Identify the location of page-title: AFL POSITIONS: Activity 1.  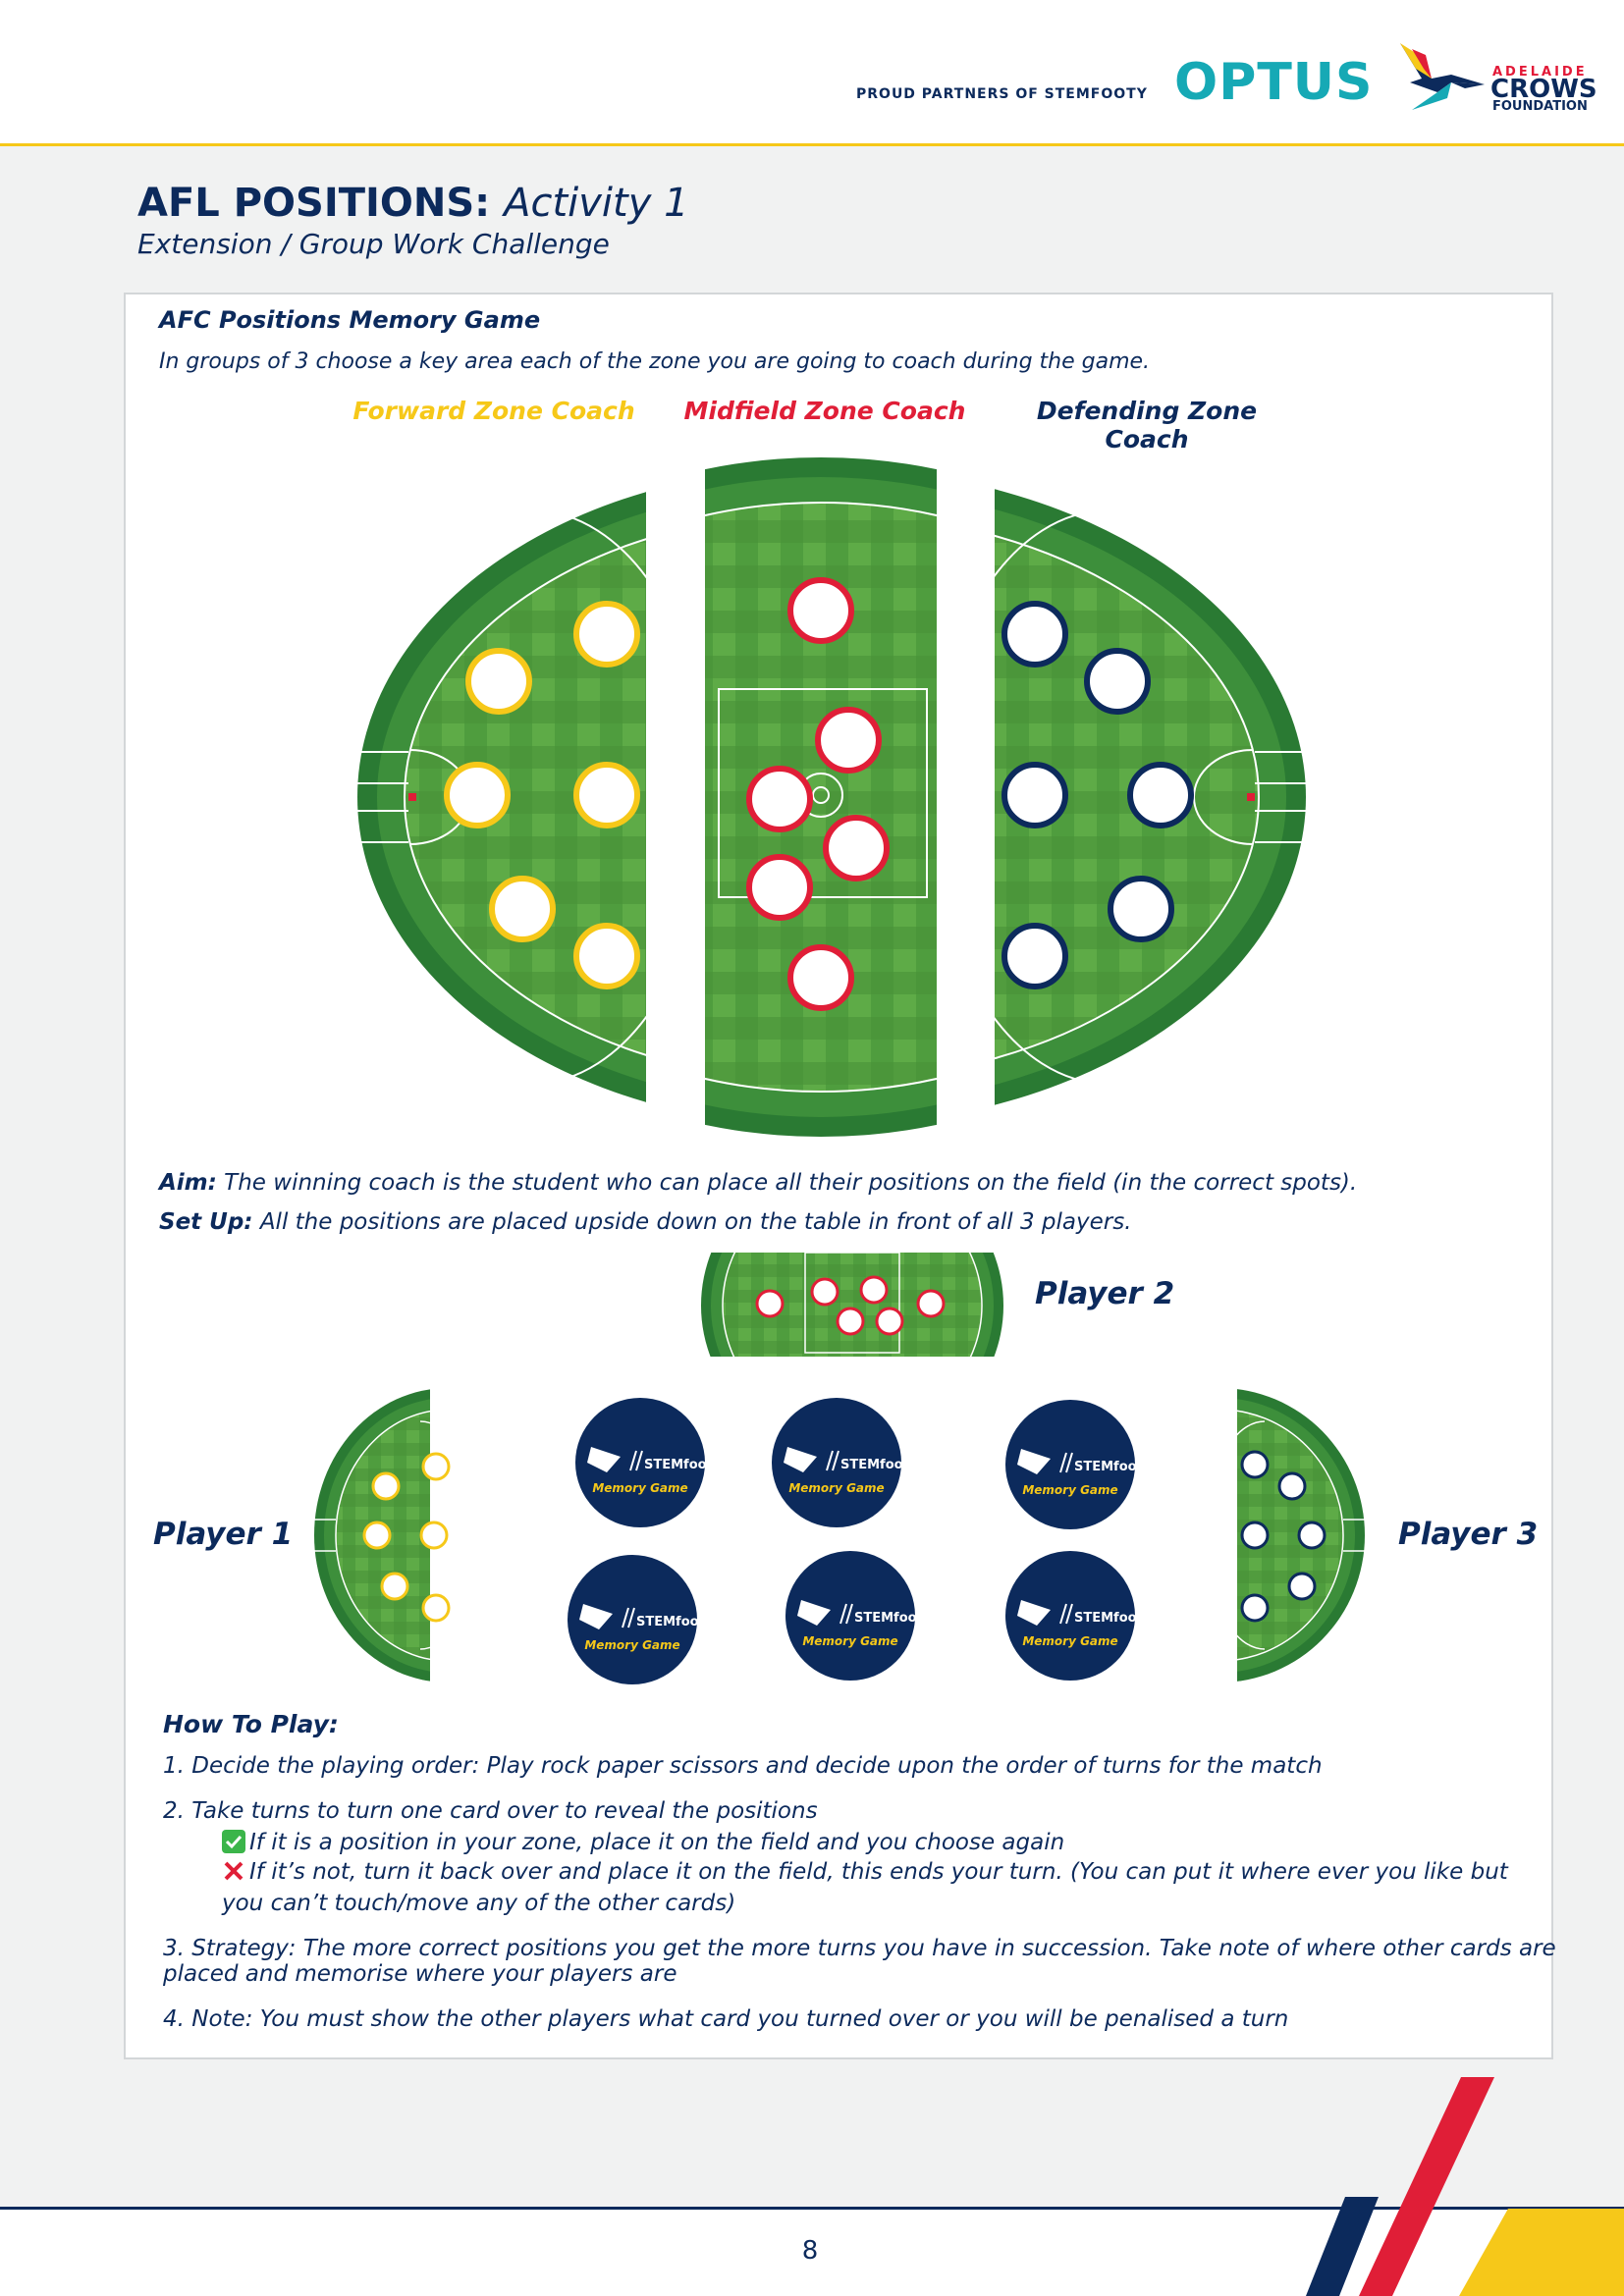
(413, 203).